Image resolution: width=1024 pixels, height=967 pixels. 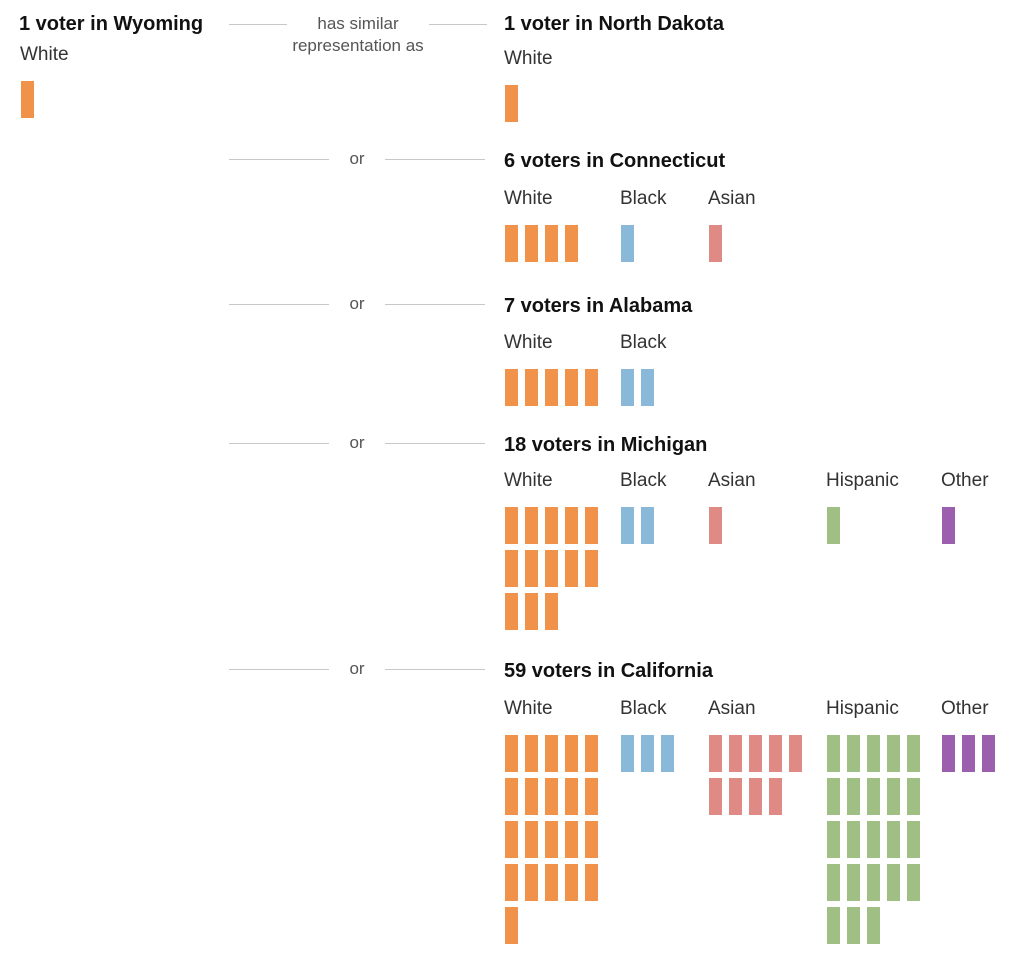 I want to click on row-1-voter-in-north-dakota-white-label: White, so click(x=528, y=58).